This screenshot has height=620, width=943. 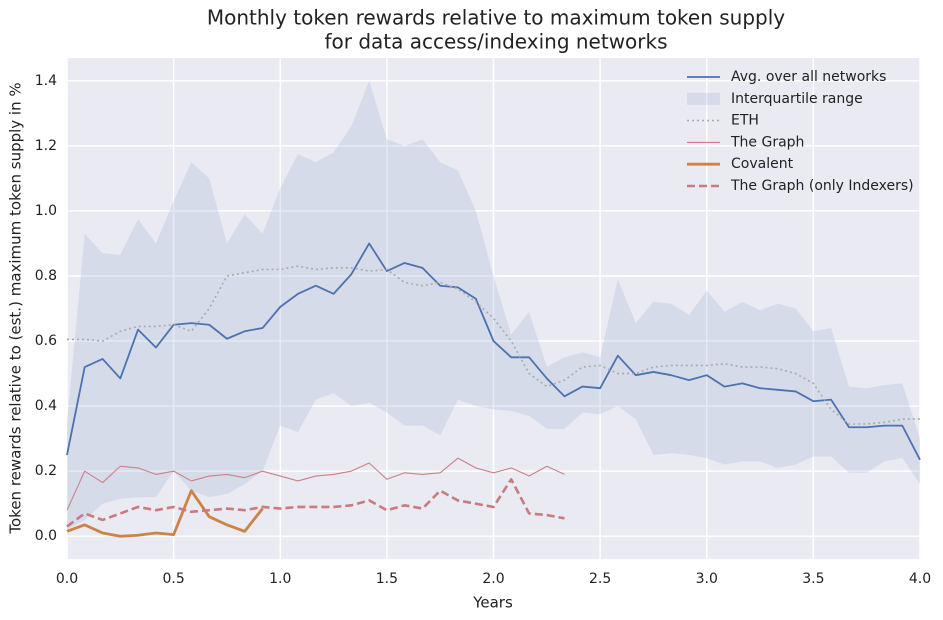 I want to click on y-tick-label: 1.0, so click(x=46, y=211).